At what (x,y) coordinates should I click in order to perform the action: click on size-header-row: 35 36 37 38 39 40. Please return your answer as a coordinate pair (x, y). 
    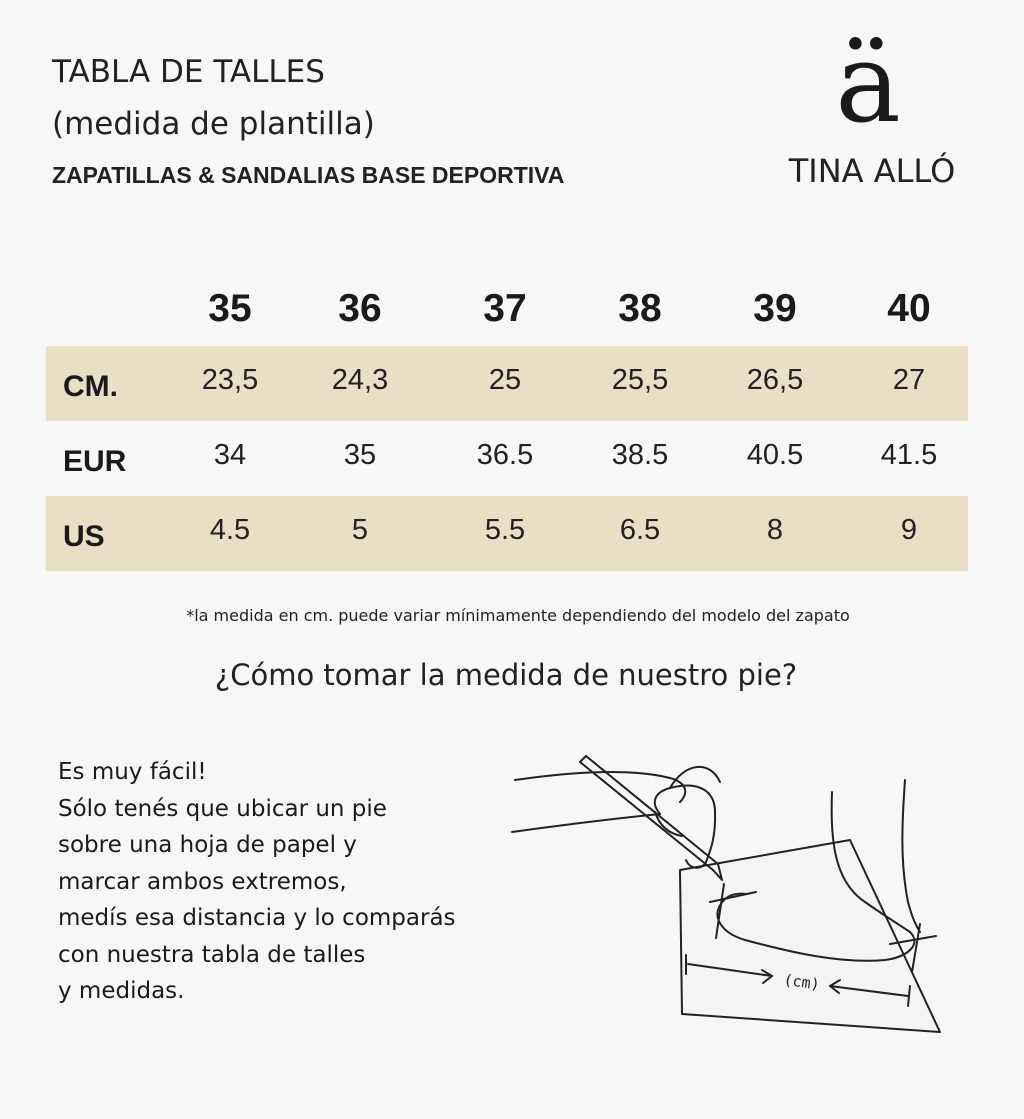
    Looking at the image, I should click on (507, 309).